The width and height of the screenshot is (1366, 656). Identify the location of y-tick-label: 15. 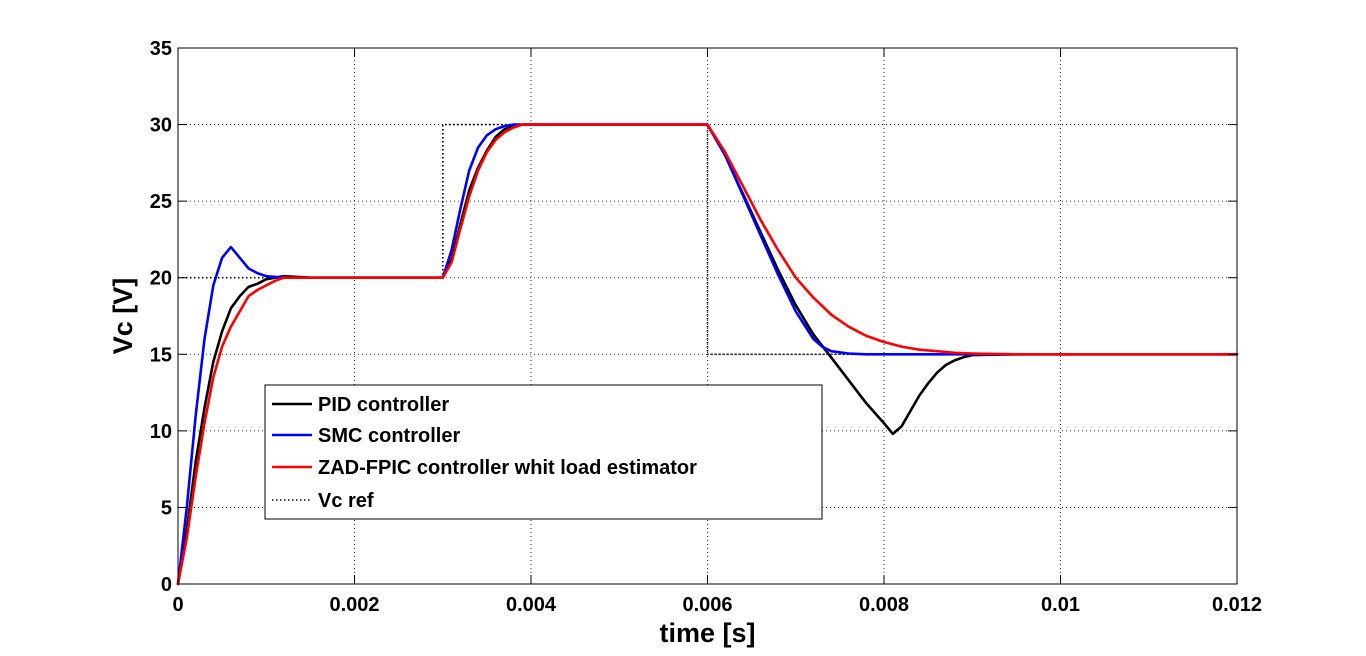
(161, 355).